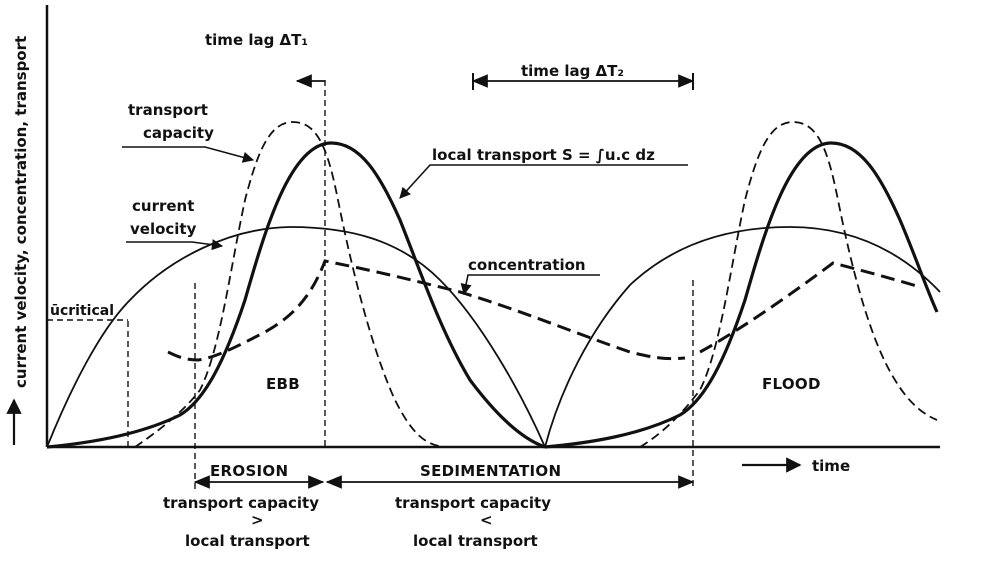 Image resolution: width=1000 pixels, height=564 pixels. Describe the element at coordinates (265, 59) in the screenshot. I see `time-lag-1: time lag ΔT₁` at that location.